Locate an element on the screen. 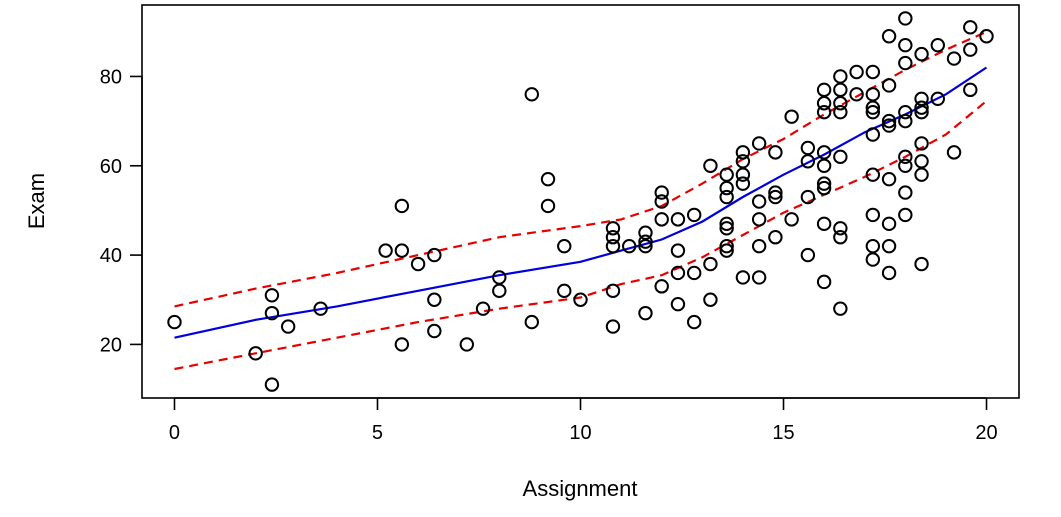 The width and height of the screenshot is (1061, 517). y-axis: 20 40 60 80 is located at coordinates (121, 211).